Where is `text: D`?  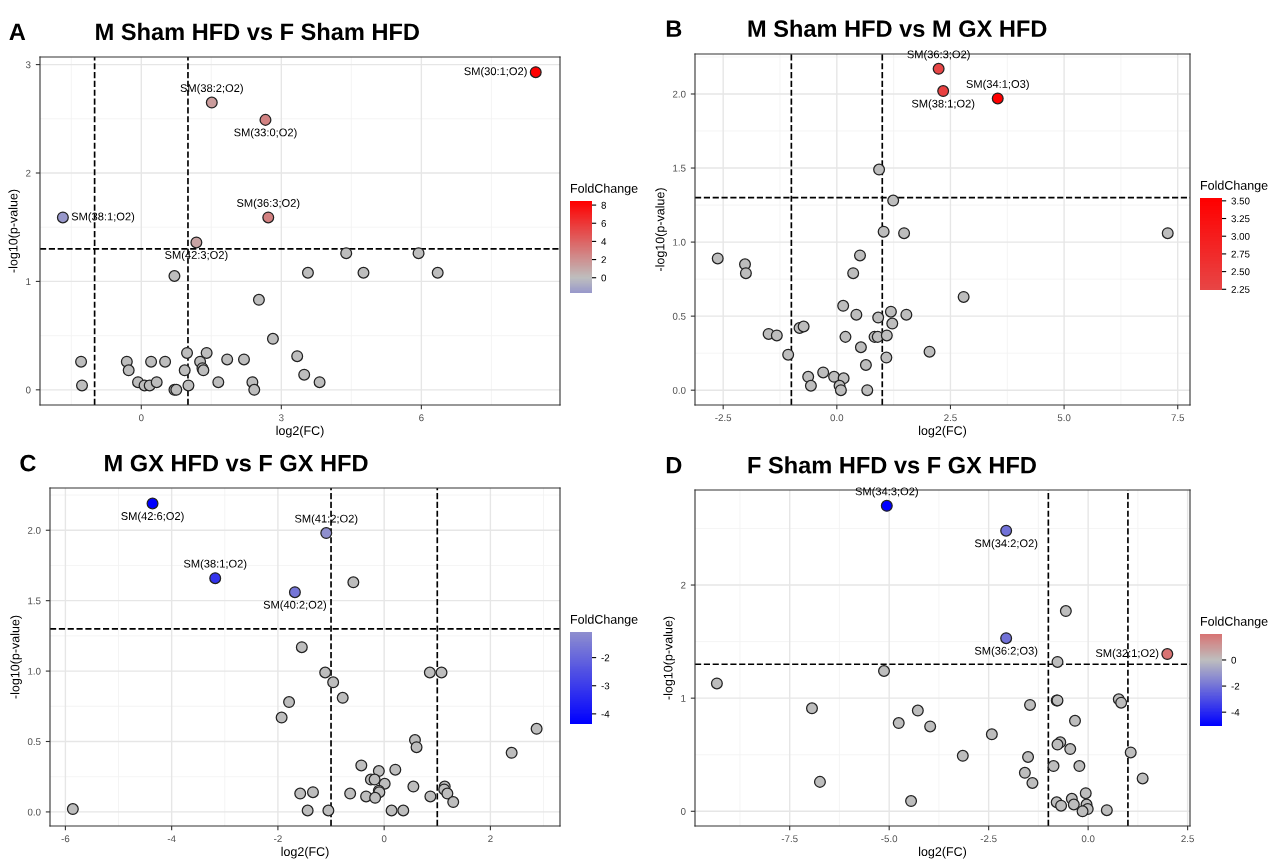
text: D is located at coordinates (674, 465).